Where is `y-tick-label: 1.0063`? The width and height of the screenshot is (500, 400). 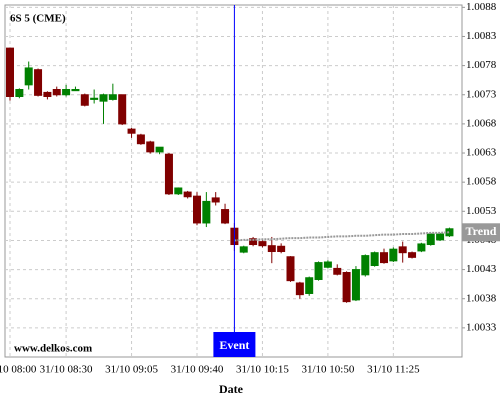
y-tick-label: 1.0063 is located at coordinates (481, 153).